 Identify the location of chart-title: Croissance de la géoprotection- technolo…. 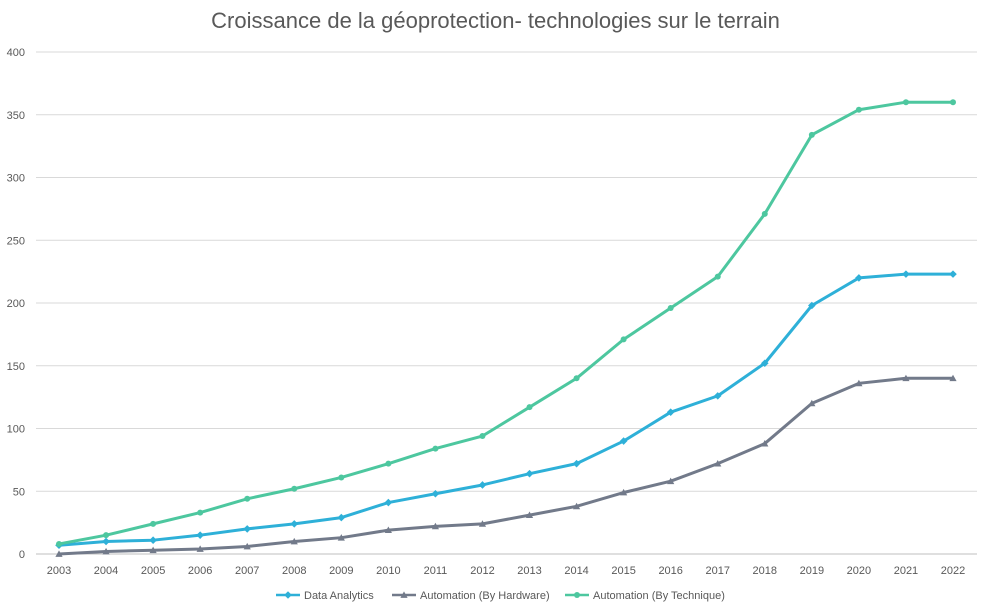
(495, 20).